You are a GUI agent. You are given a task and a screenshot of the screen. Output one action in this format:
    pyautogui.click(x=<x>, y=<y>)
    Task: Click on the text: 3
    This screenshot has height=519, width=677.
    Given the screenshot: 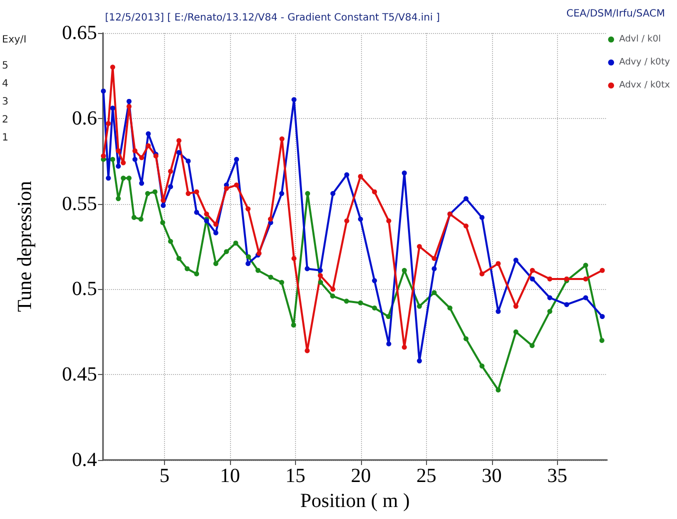 What is the action you would take?
    pyautogui.click(x=5, y=102)
    